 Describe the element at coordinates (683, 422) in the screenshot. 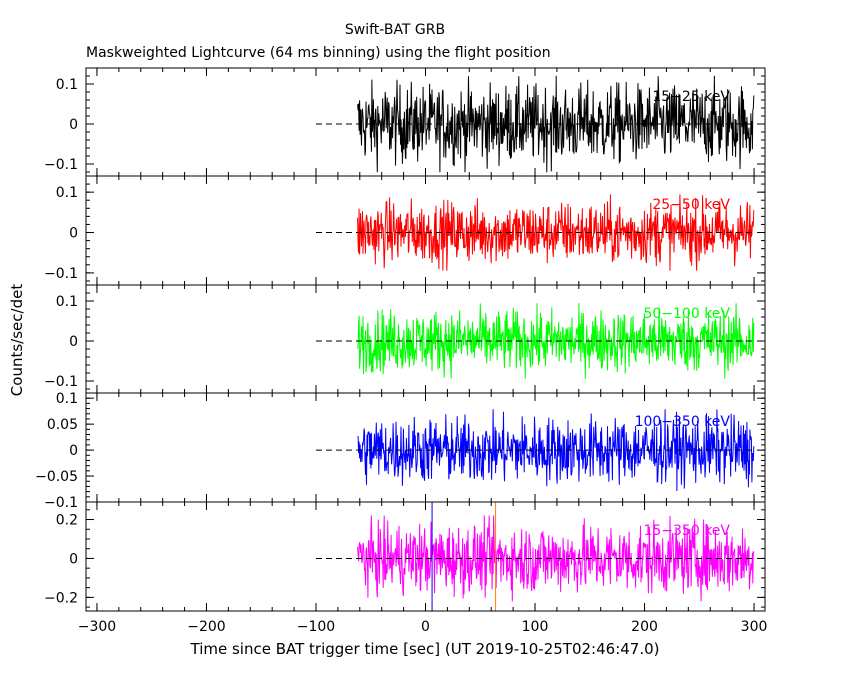

I see `band-label: 100−350 keV` at that location.